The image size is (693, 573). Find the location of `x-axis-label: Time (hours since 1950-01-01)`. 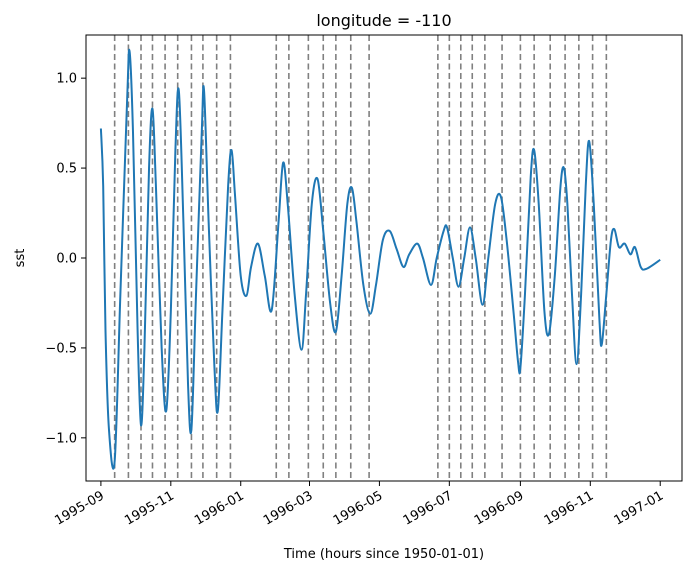

x-axis-label: Time (hours since 1950-01-01) is located at coordinates (383, 554).